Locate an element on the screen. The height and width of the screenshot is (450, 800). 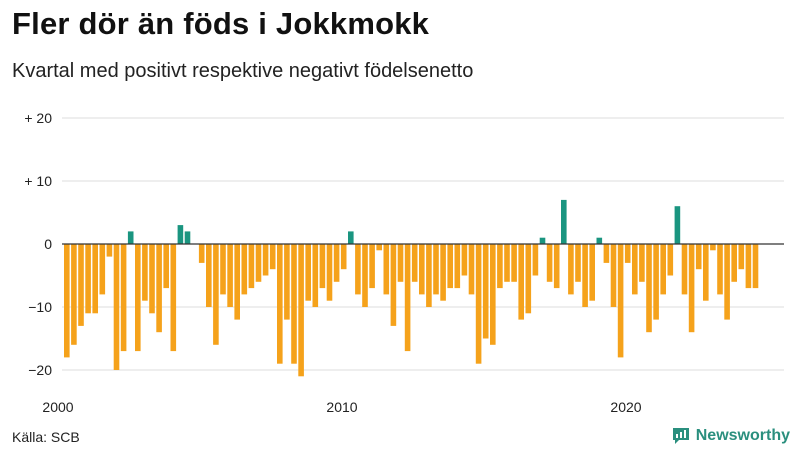
y-tick-label: 0 is located at coordinates (48, 244).